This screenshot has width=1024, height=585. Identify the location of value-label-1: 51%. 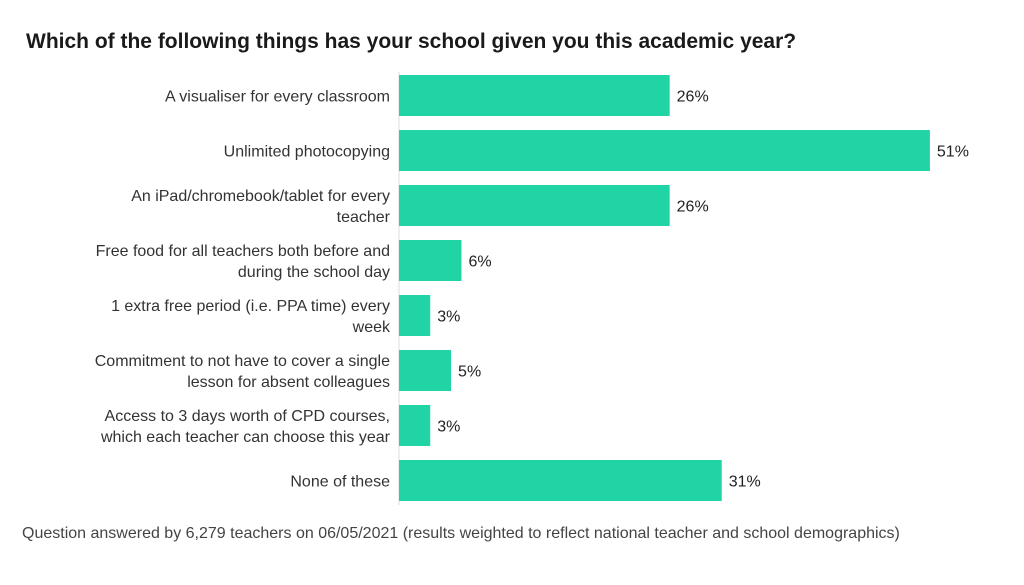
(953, 152).